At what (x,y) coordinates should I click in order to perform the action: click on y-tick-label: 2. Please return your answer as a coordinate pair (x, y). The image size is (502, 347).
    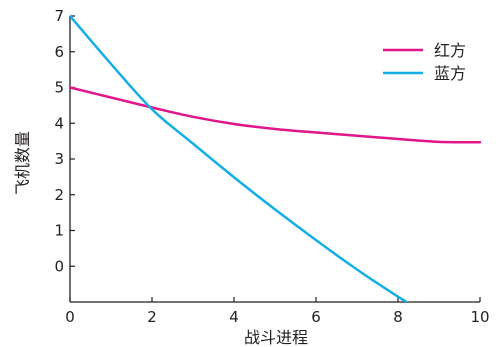
    Looking at the image, I should click on (59, 195).